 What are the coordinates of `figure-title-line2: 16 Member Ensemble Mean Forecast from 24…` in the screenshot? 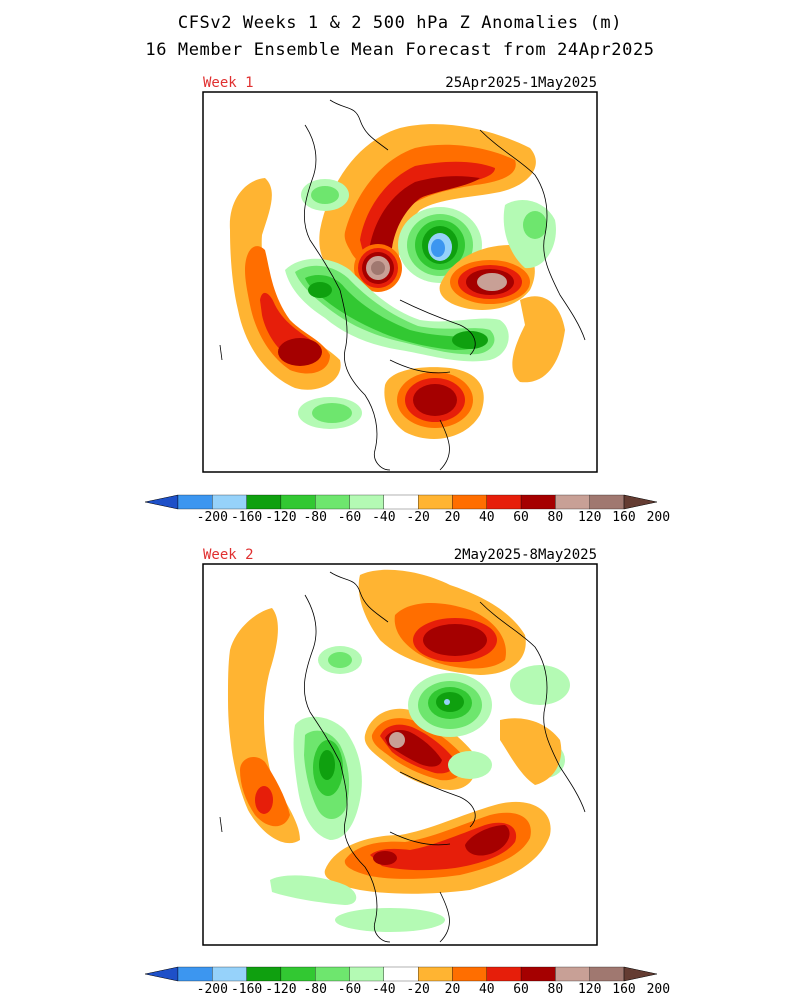 It's located at (399, 50).